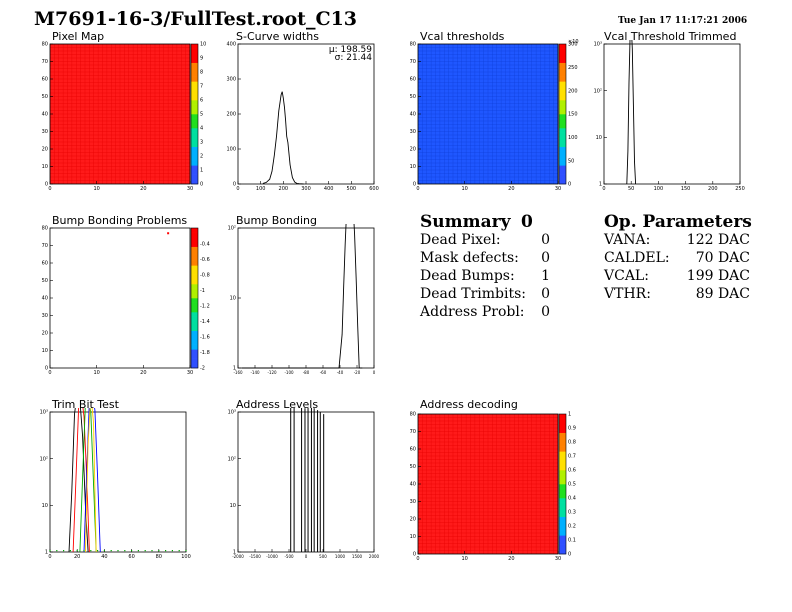  What do you see at coordinates (201, 73) in the screenshot?
I see `palette-label: 8` at bounding box center [201, 73].